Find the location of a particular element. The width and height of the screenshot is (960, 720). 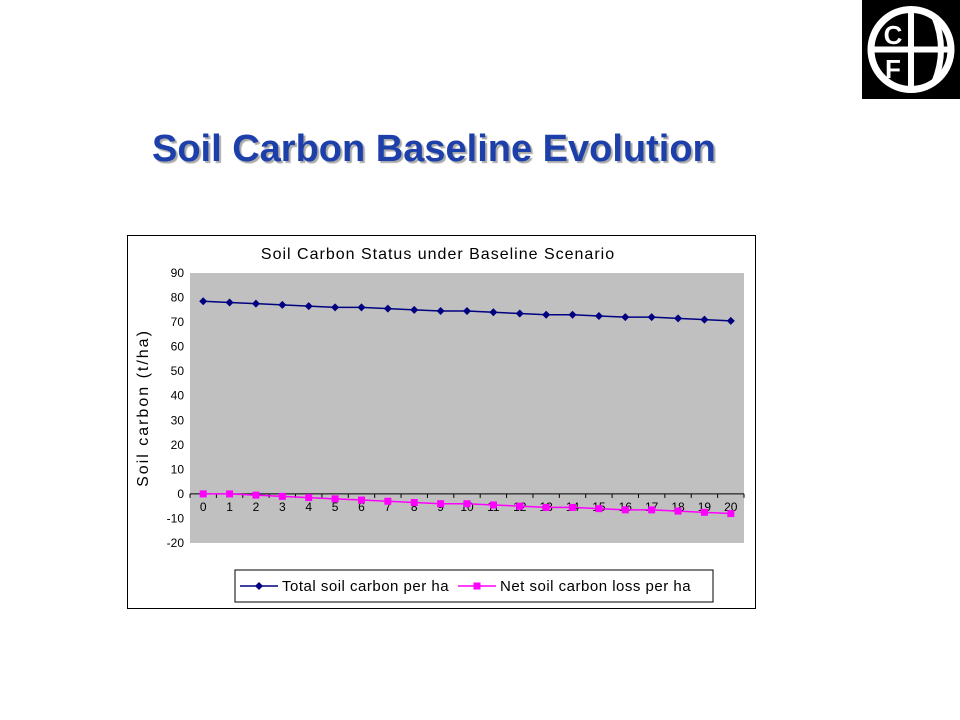

y-tick-label: -10 is located at coordinates (176, 518).